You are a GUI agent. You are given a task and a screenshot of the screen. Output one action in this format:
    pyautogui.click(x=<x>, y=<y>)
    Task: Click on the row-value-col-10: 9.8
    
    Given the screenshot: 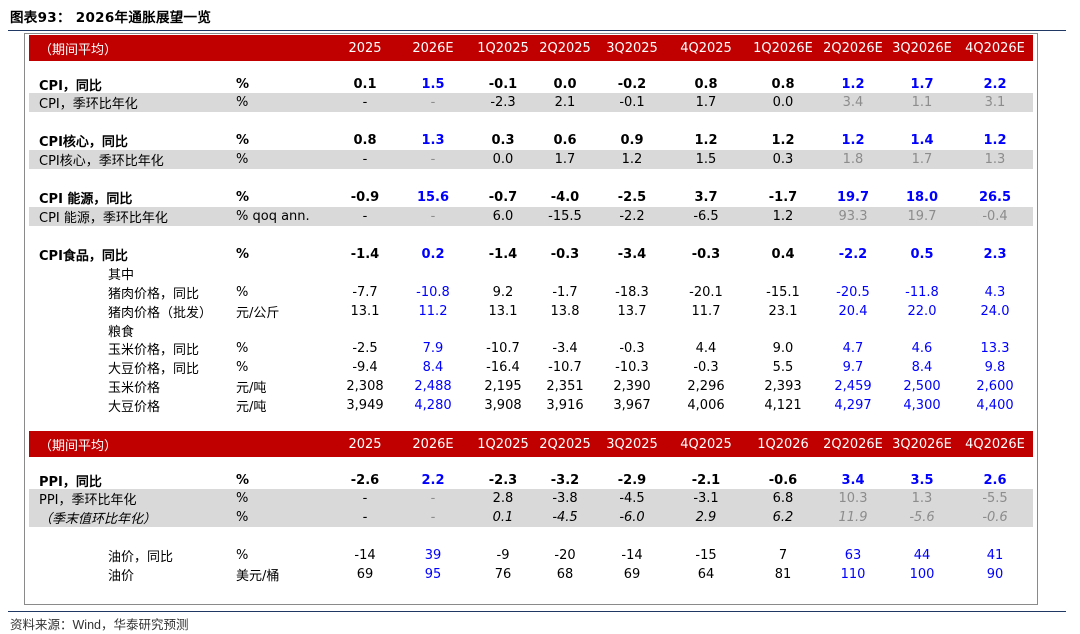 What is the action you would take?
    pyautogui.click(x=995, y=367)
    